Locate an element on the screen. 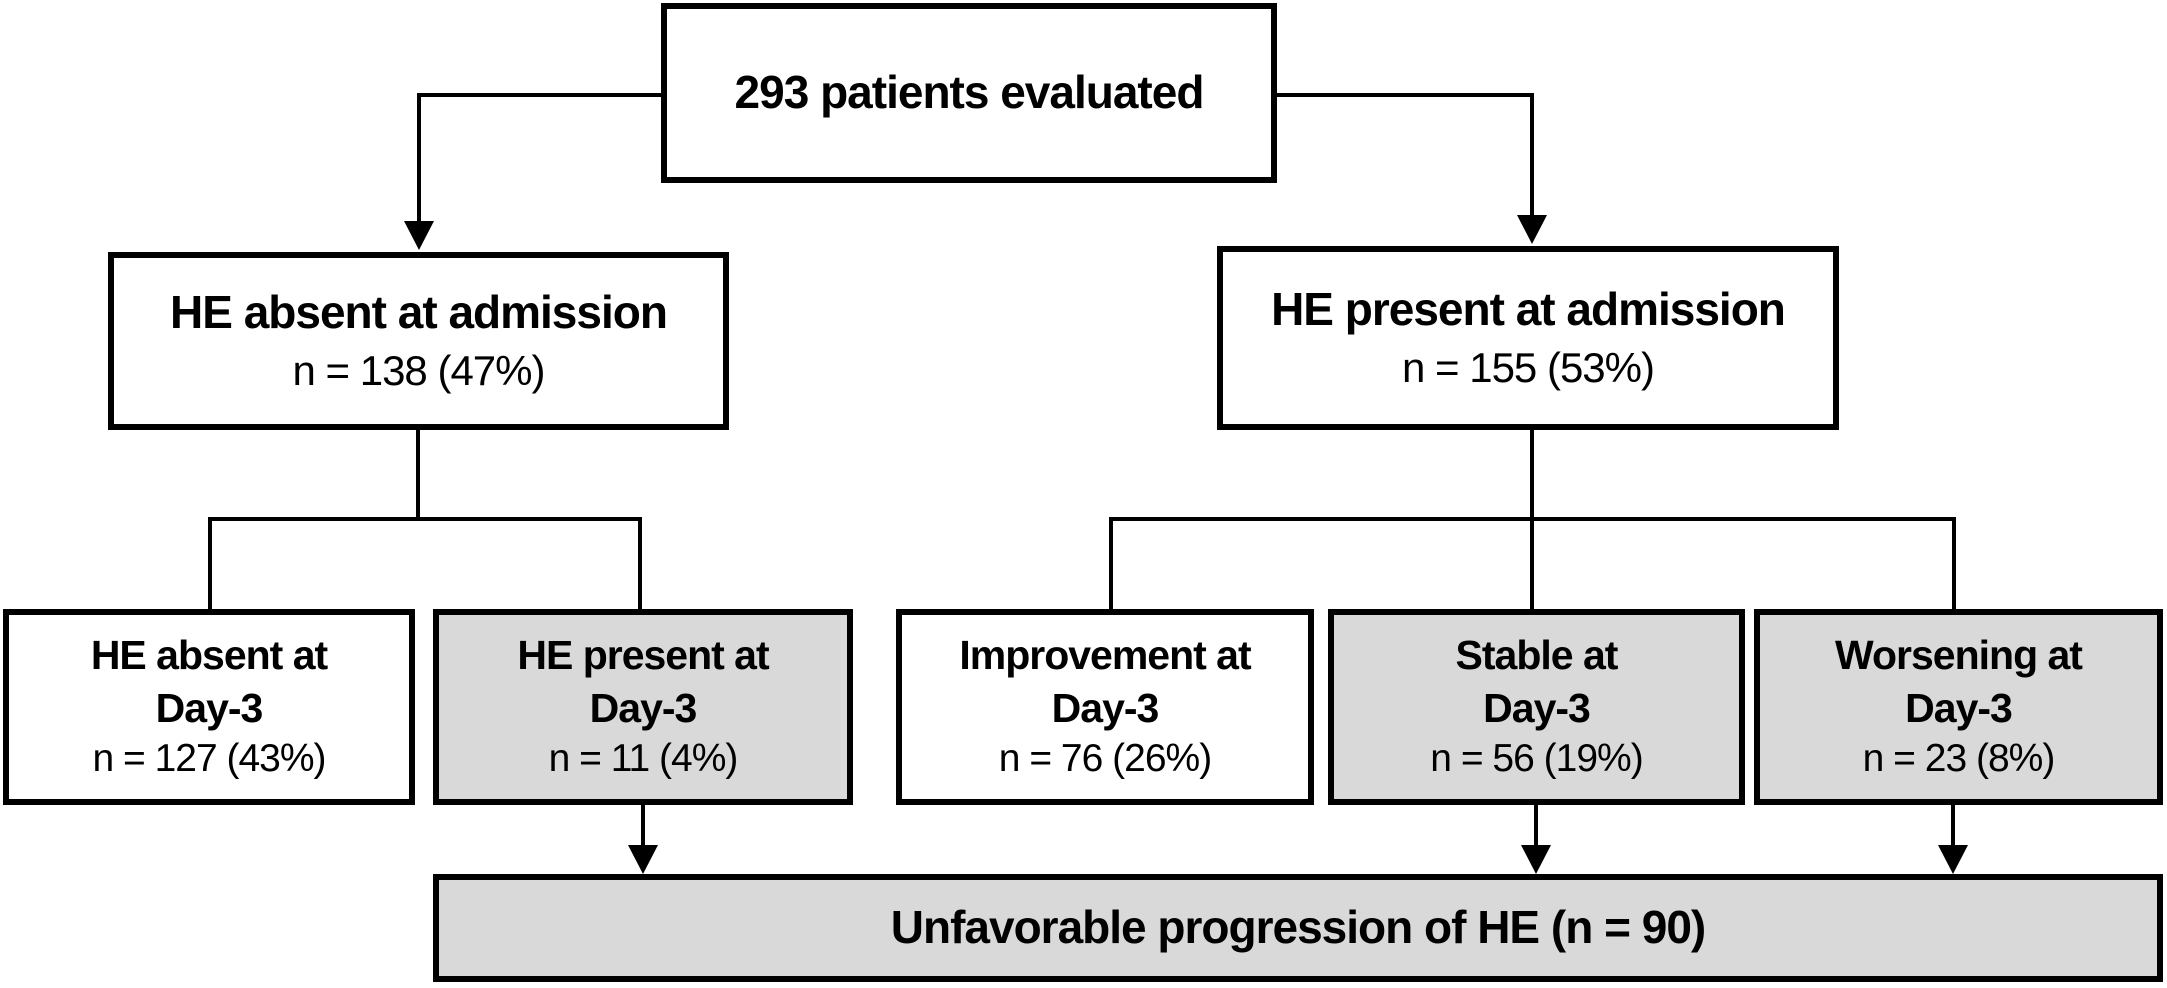 The height and width of the screenshot is (988, 2167). node-stable-day3: Stable at Day-3 n = 56 (19%) is located at coordinates (1536, 707).